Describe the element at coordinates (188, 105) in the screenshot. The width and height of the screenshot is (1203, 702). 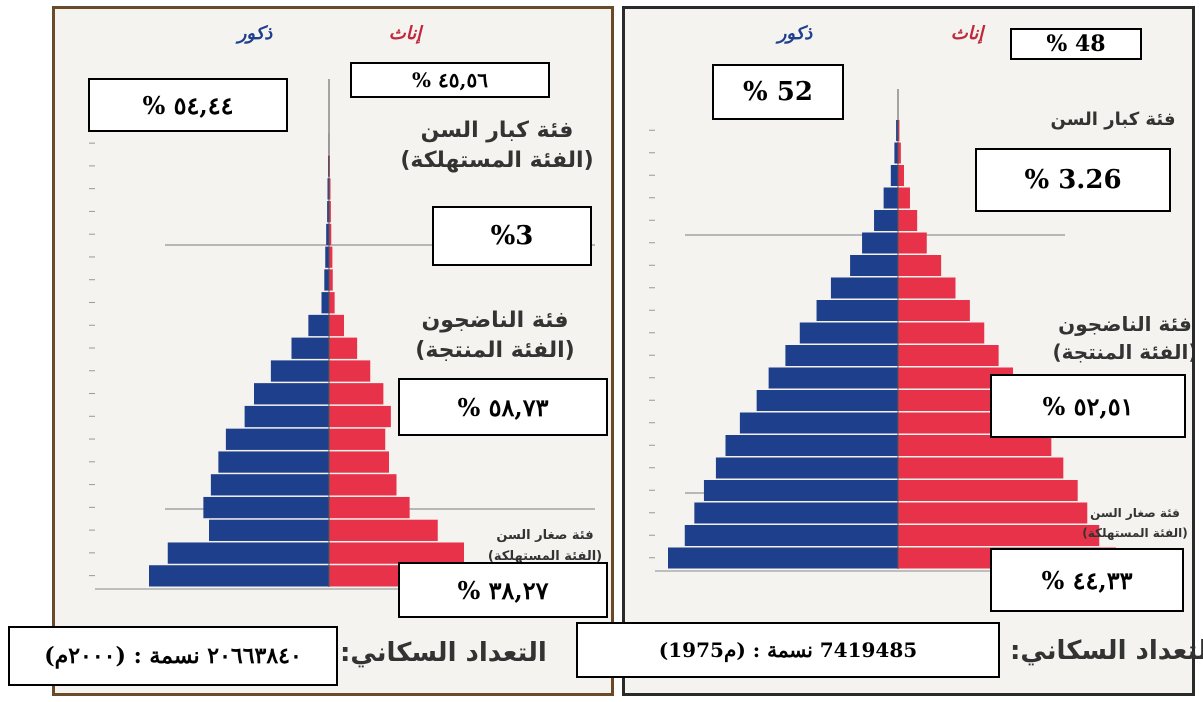
I see `male-percent-box-2000: % ٥٤,٤٤` at that location.